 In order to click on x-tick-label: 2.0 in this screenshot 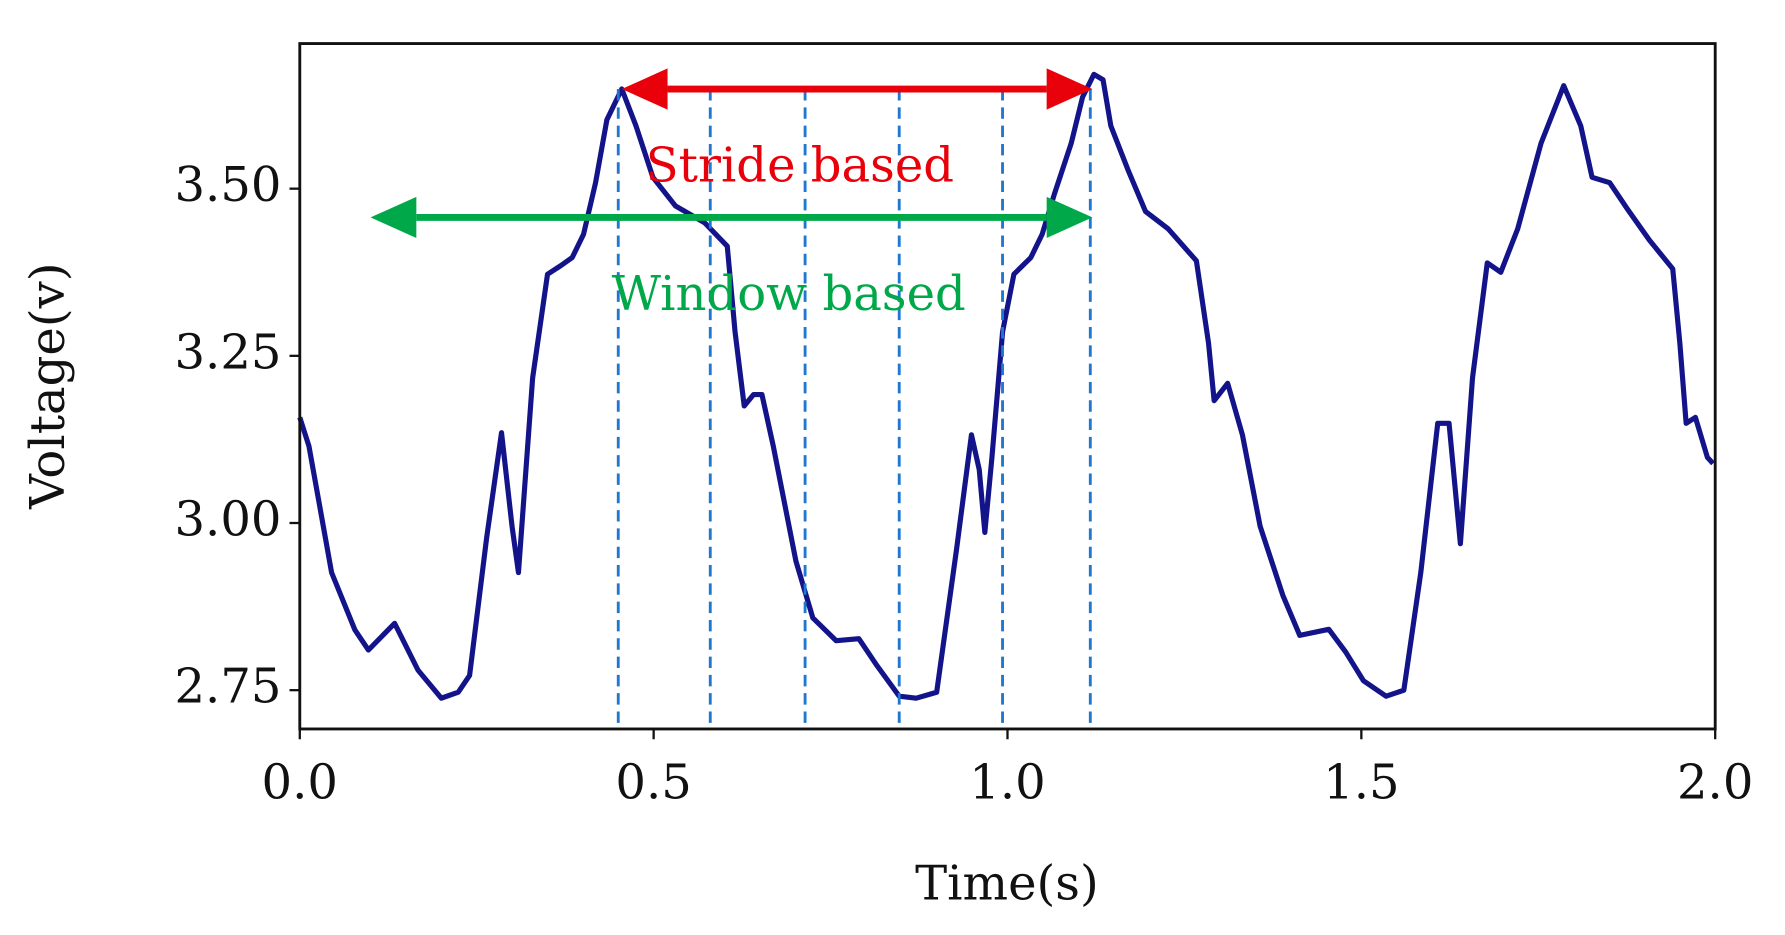, I will do `click(1715, 783)`.